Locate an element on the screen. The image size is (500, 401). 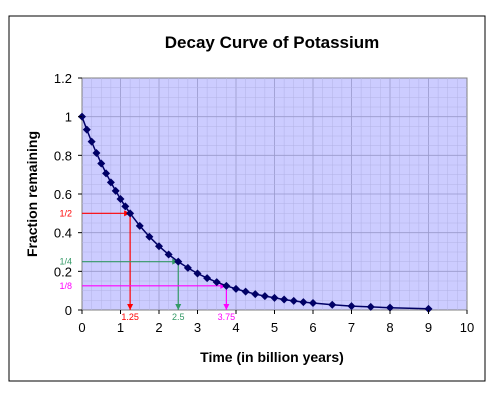
y-tick-label: 0.6 is located at coordinates (63, 194).